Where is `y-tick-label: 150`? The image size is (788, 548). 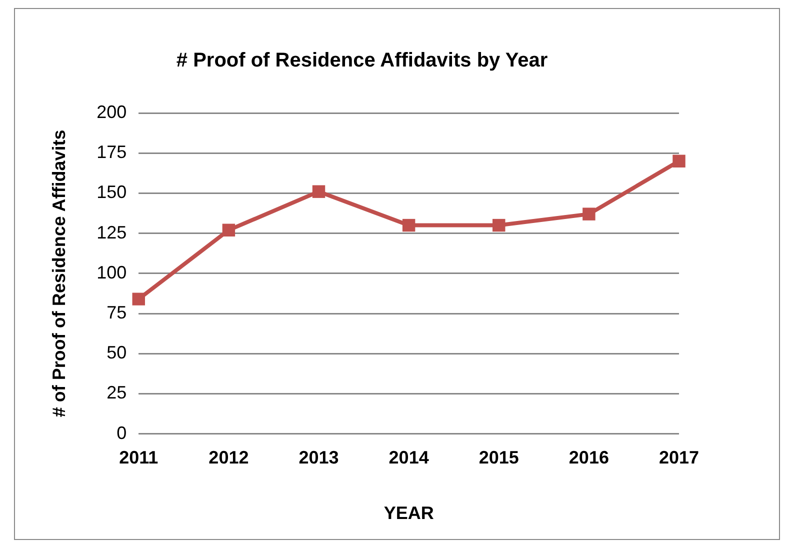
y-tick-label: 150 is located at coordinates (111, 192).